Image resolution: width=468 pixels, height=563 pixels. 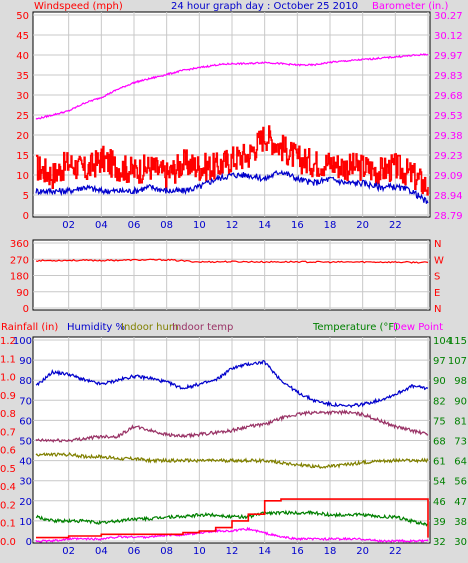 What do you see at coordinates (448, 156) in the screenshot?
I see `barometer-tick-label: 29.23` at bounding box center [448, 156].